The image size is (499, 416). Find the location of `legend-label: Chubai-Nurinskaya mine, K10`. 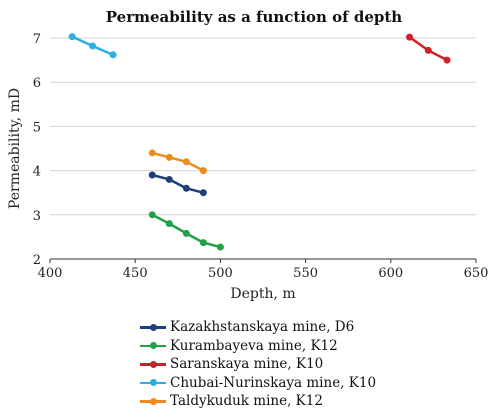

legend-label: Chubai-Nurinskaya mine, K10 is located at coordinates (273, 382).